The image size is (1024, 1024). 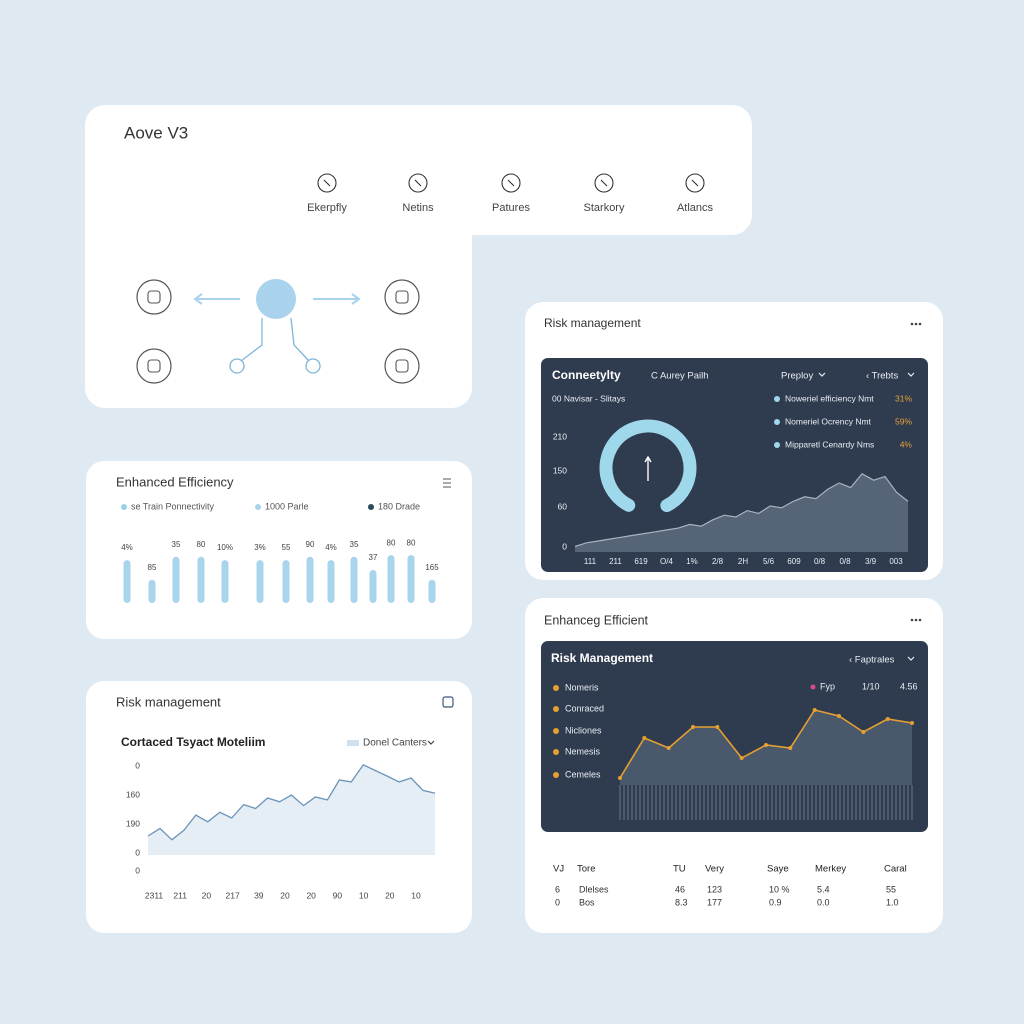 What do you see at coordinates (909, 686) in the screenshot?
I see `stat-label: 4.56` at bounding box center [909, 686].